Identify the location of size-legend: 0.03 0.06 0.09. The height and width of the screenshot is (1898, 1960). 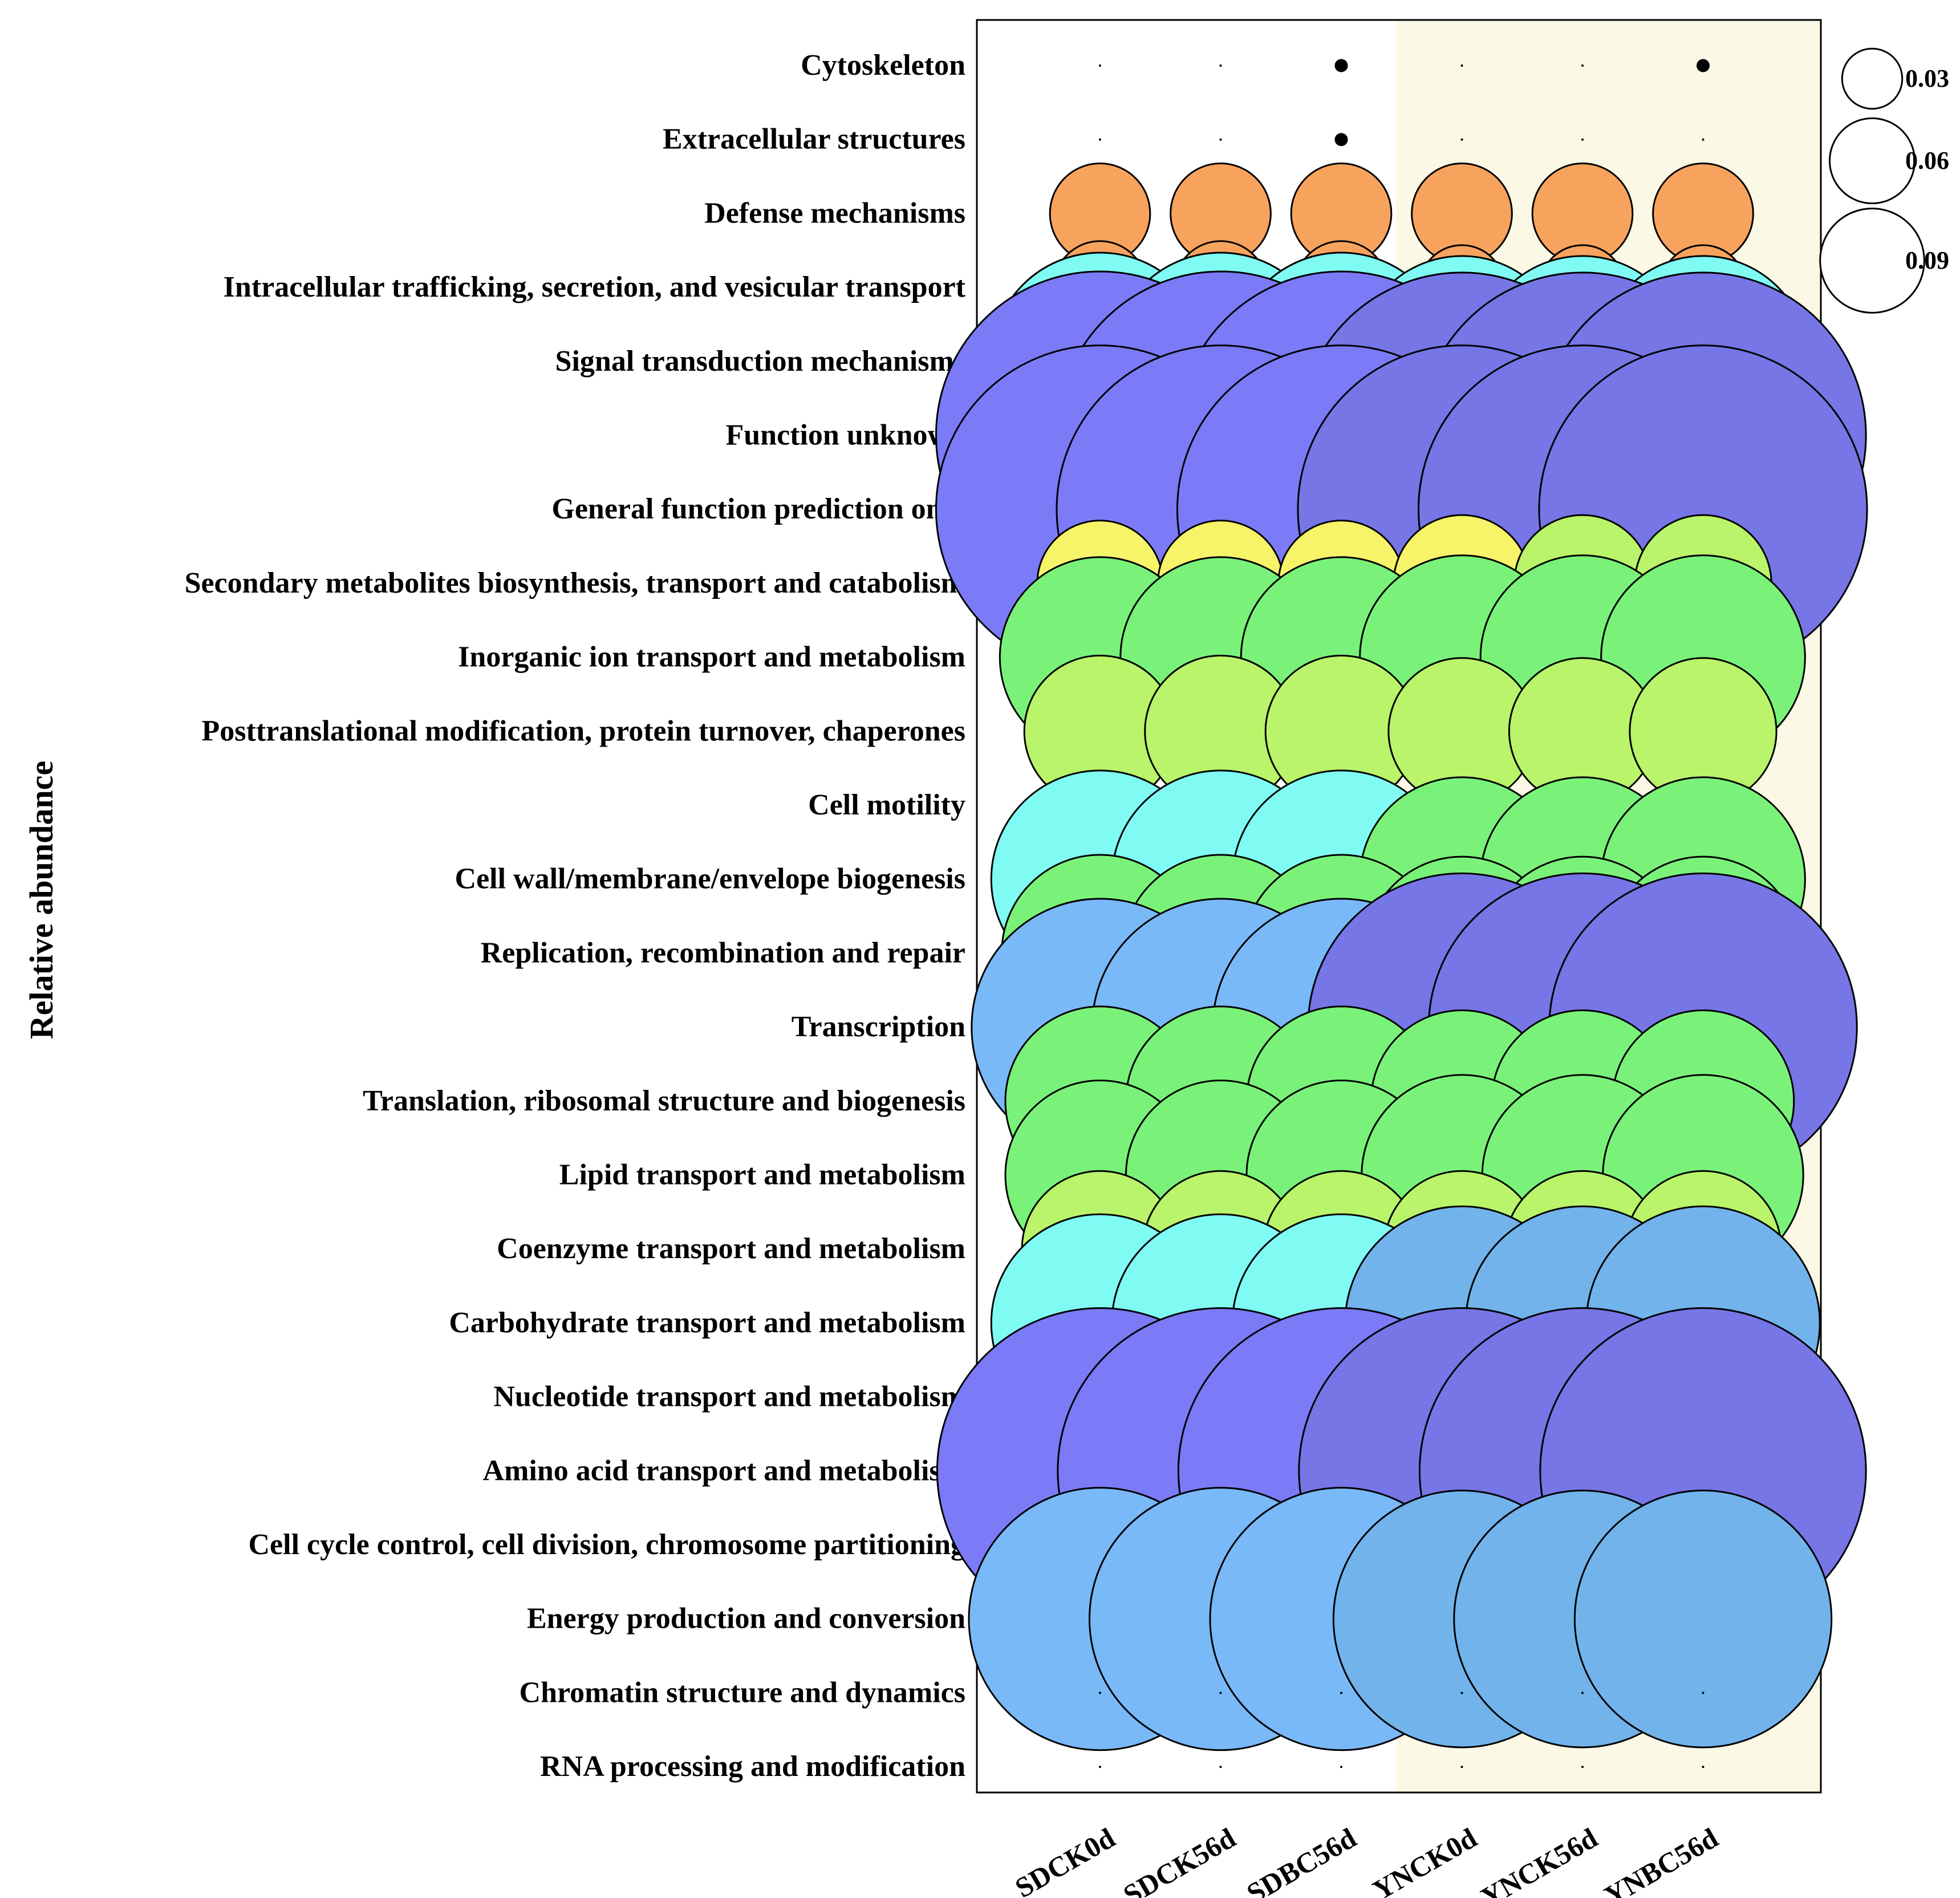
(1884, 180).